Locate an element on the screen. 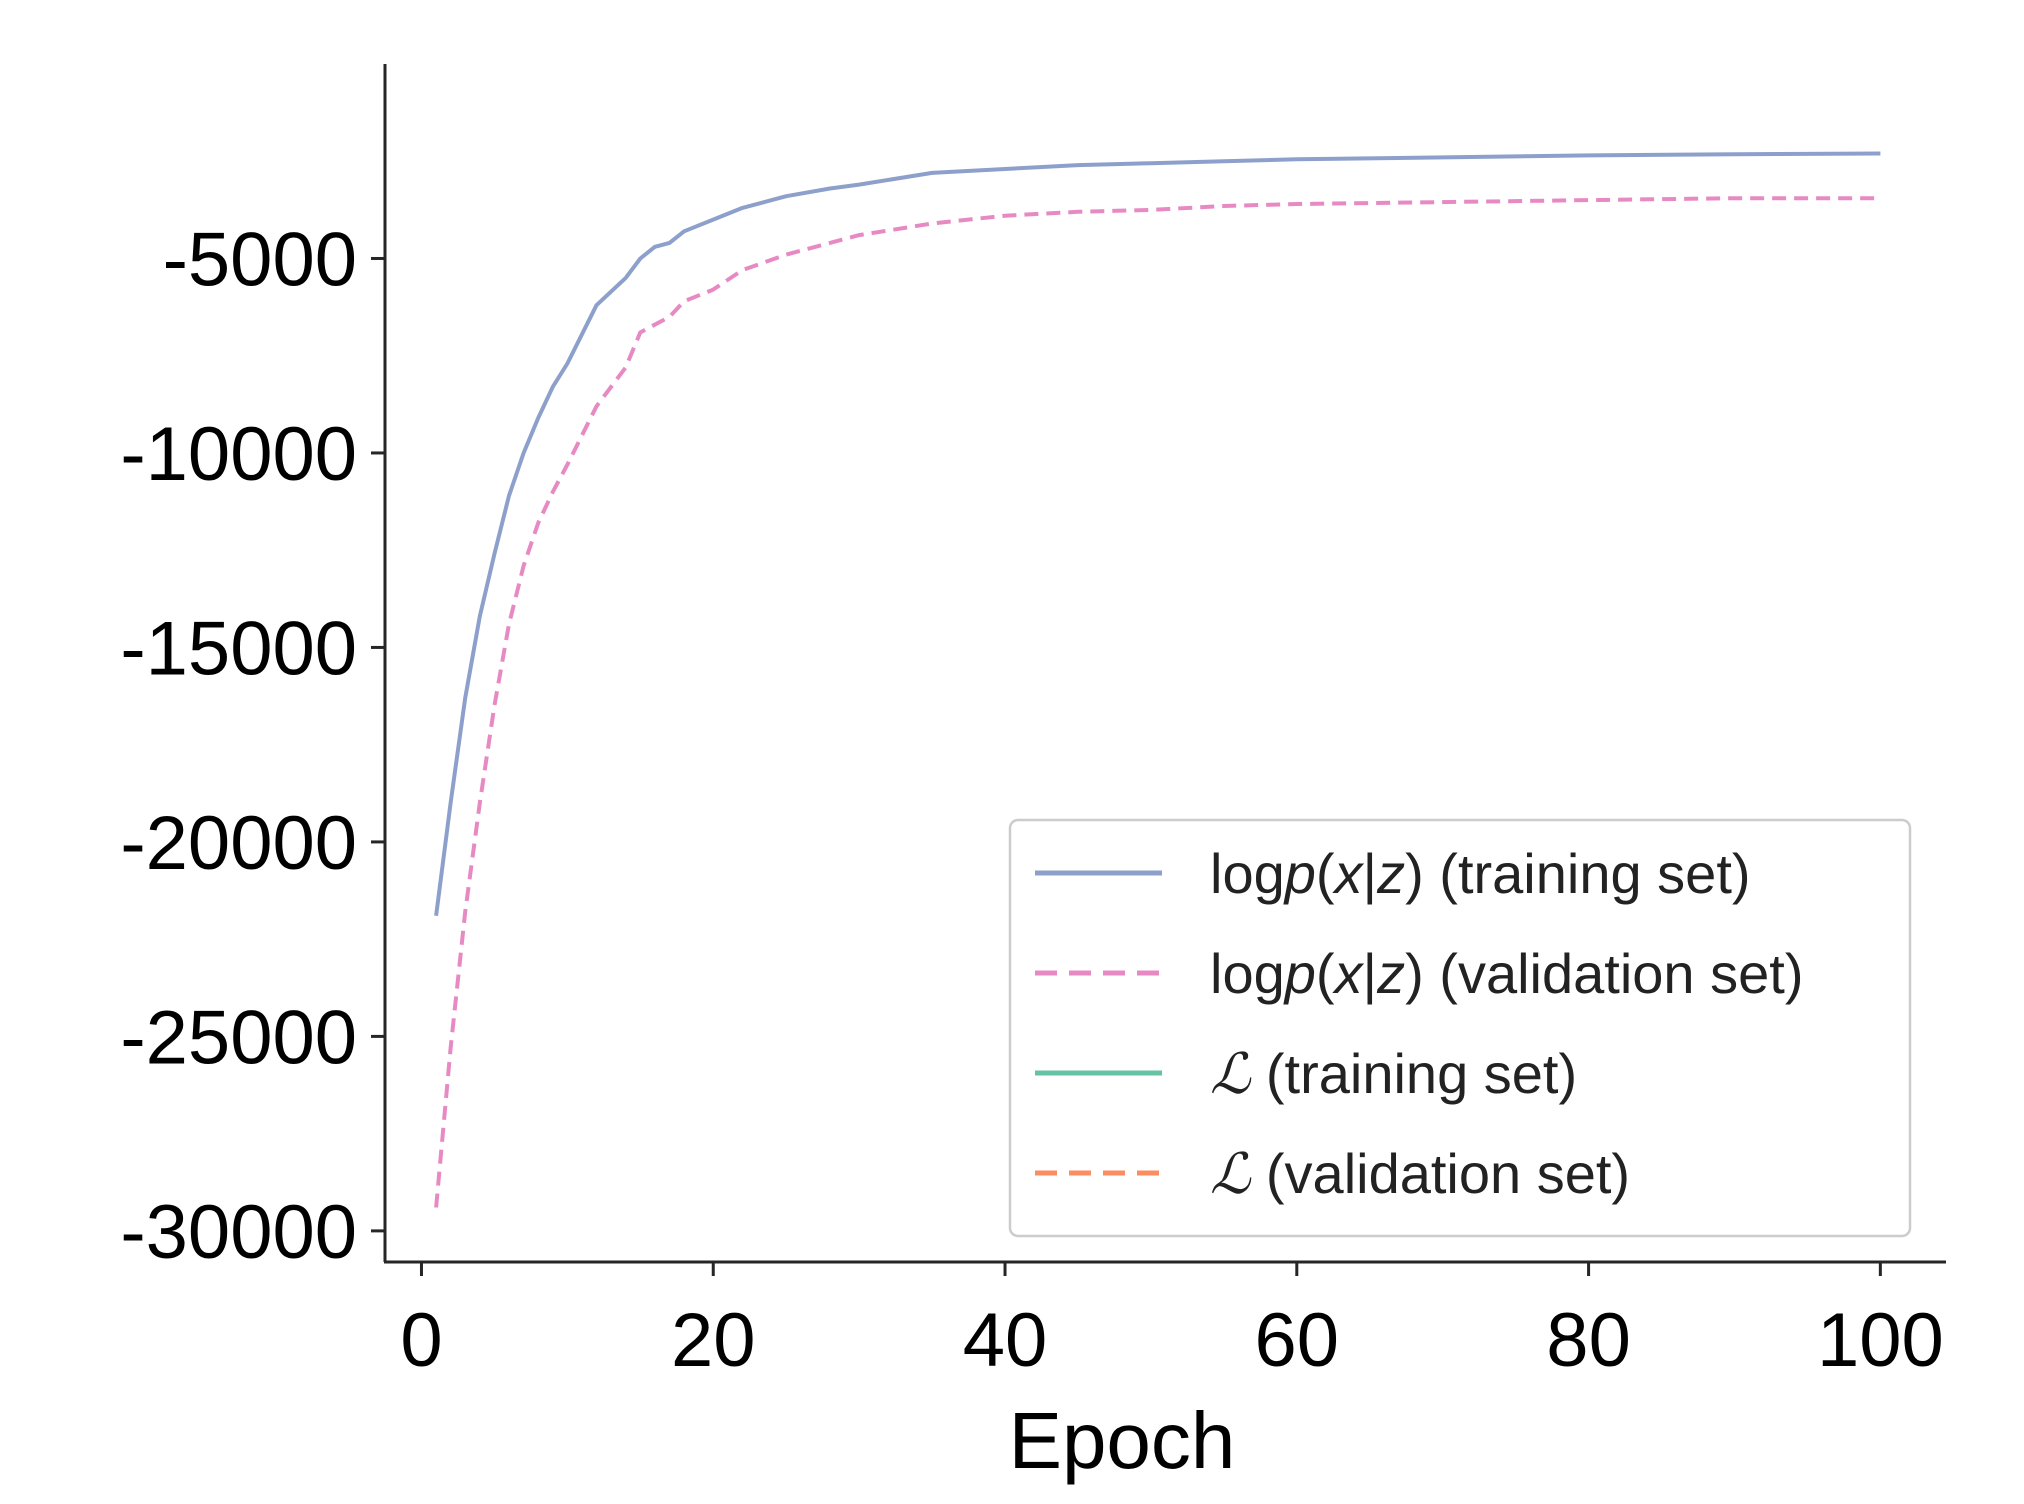 This screenshot has width=2024, height=1504. x-tick-label: 60 is located at coordinates (1297, 1340).